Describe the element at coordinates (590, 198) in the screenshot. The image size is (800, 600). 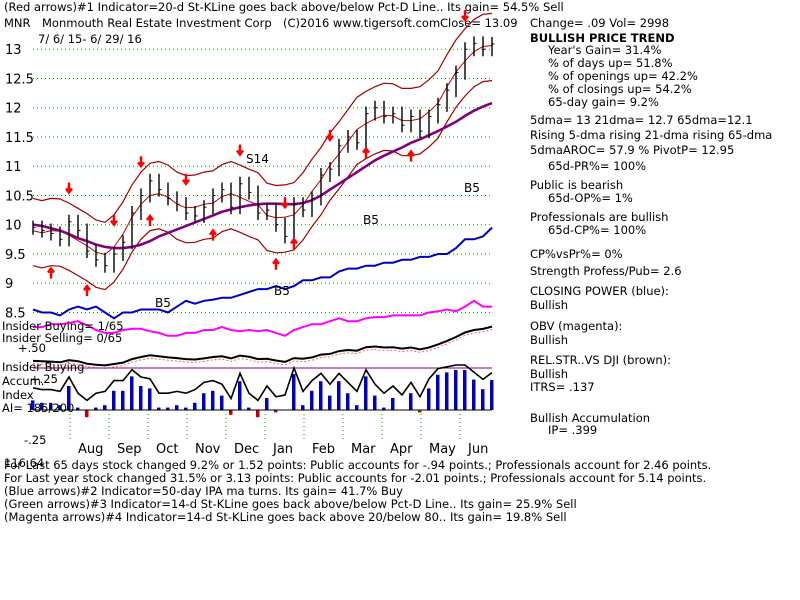
I see `op-percent: 65d-OP%= 1%` at that location.